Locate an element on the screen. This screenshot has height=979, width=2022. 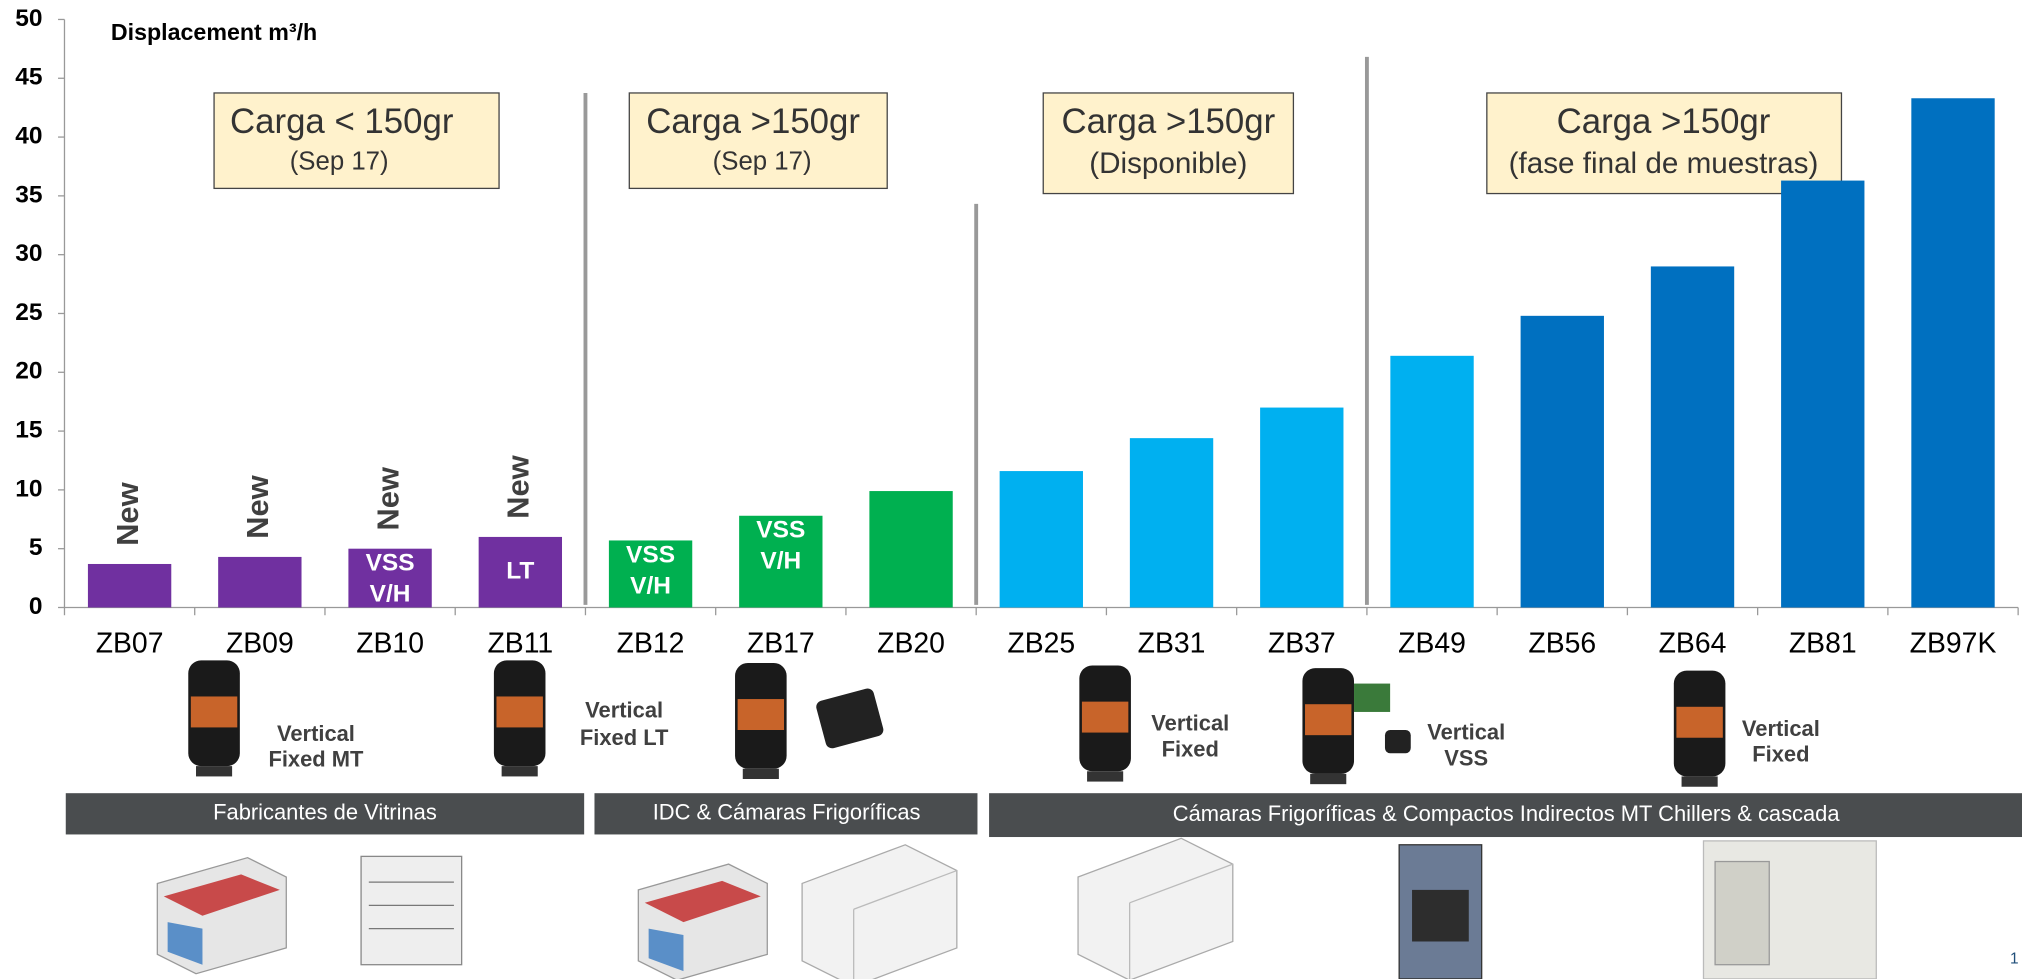
y-tick-label: 40 is located at coordinates (28, 136).